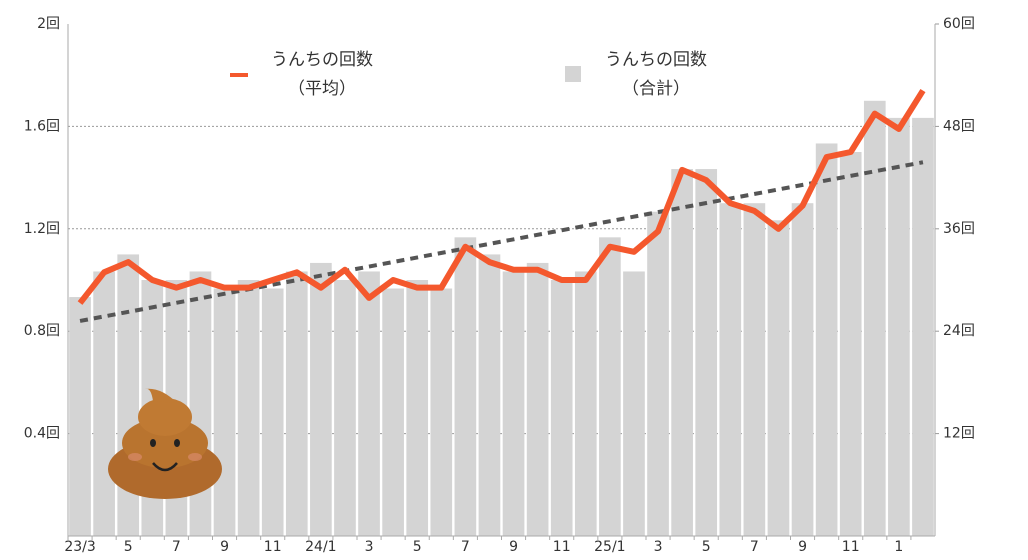 This screenshot has height=560, width=1028. Describe the element at coordinates (42, 229) in the screenshot. I see `y-tick-label: 1.2回` at that location.